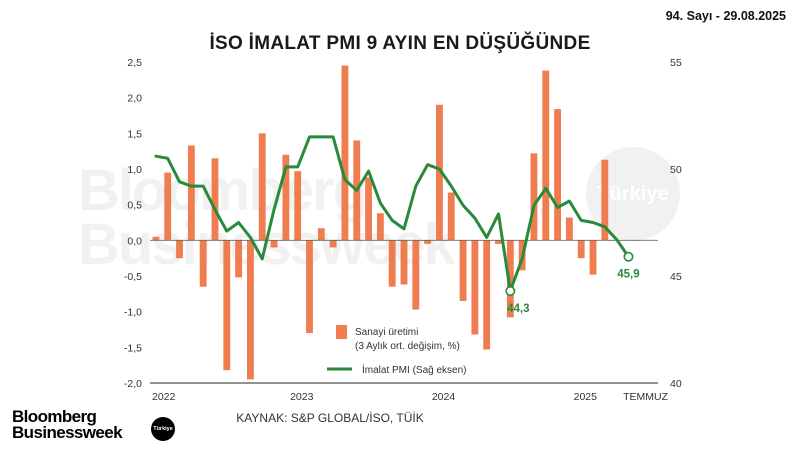  Describe the element at coordinates (67, 432) in the screenshot. I see `brand-line-2: Businessweek` at that location.